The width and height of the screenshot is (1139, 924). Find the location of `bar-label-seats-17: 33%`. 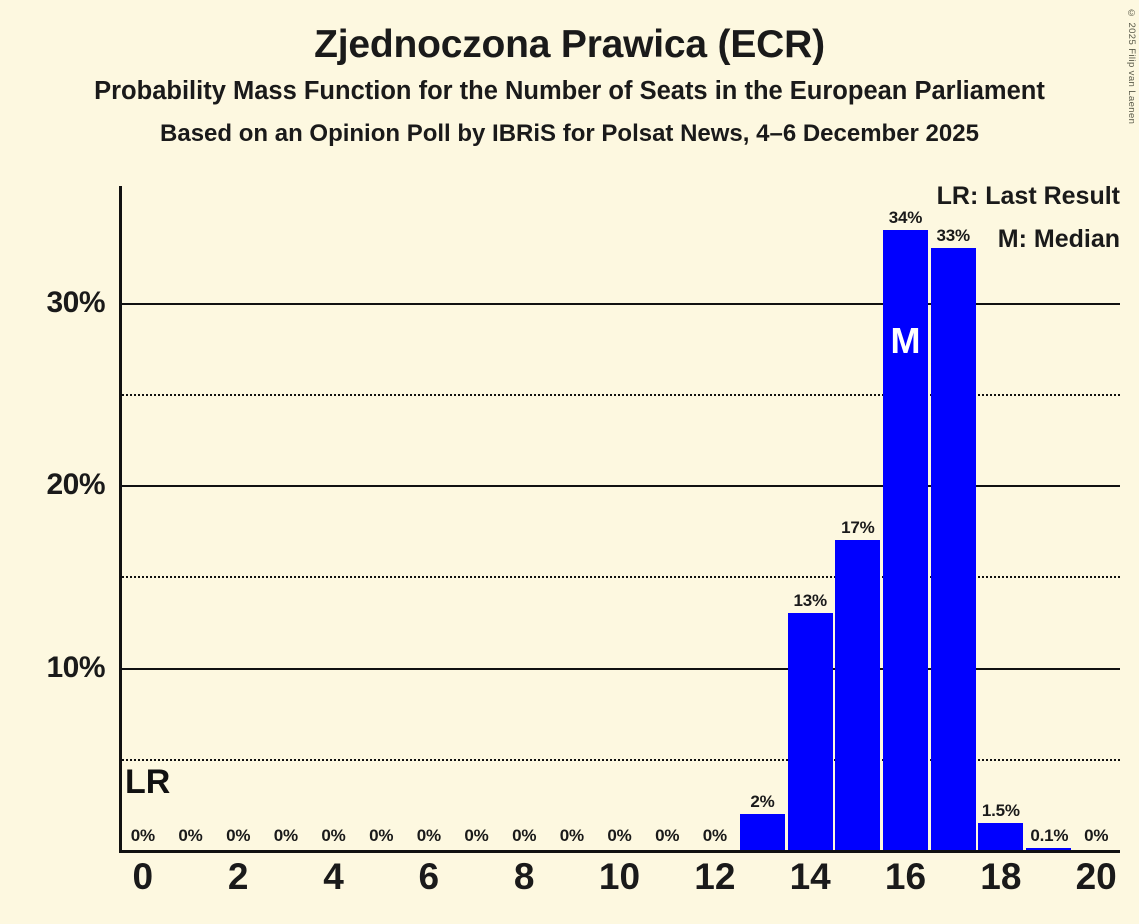

bar-label-seats-17: 33% is located at coordinates (953, 236).